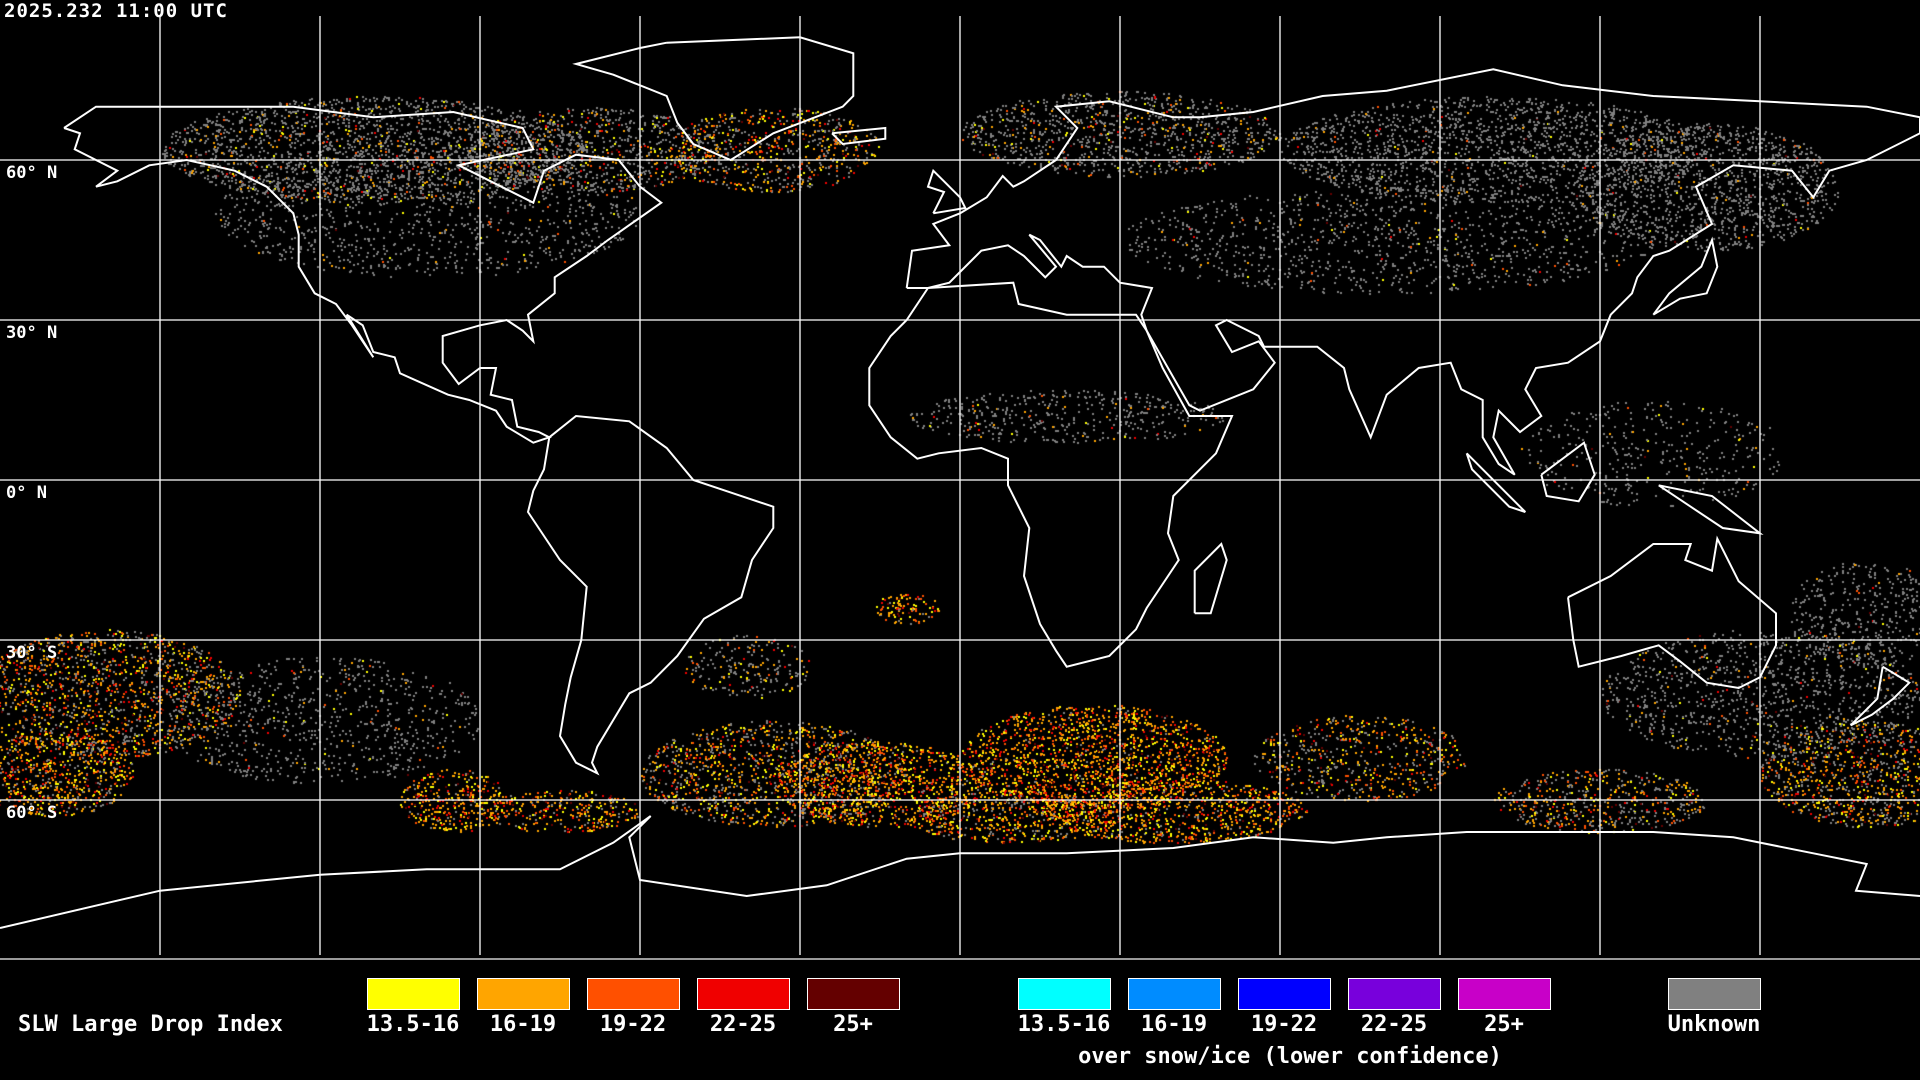 The width and height of the screenshot is (1920, 1080). What do you see at coordinates (32, 173) in the screenshot?
I see `lat-label-60n: 60° N` at bounding box center [32, 173].